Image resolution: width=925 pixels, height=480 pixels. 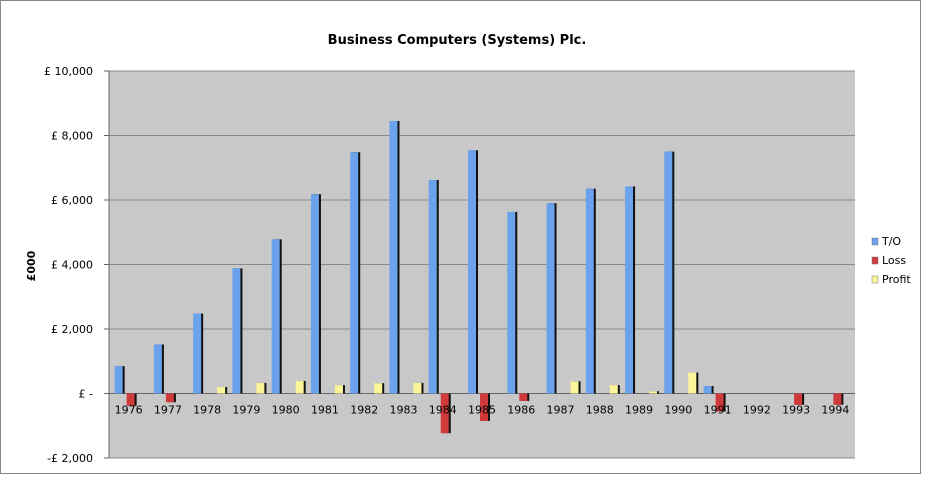 I want to click on x-tick-label: 1978, so click(x=207, y=410).